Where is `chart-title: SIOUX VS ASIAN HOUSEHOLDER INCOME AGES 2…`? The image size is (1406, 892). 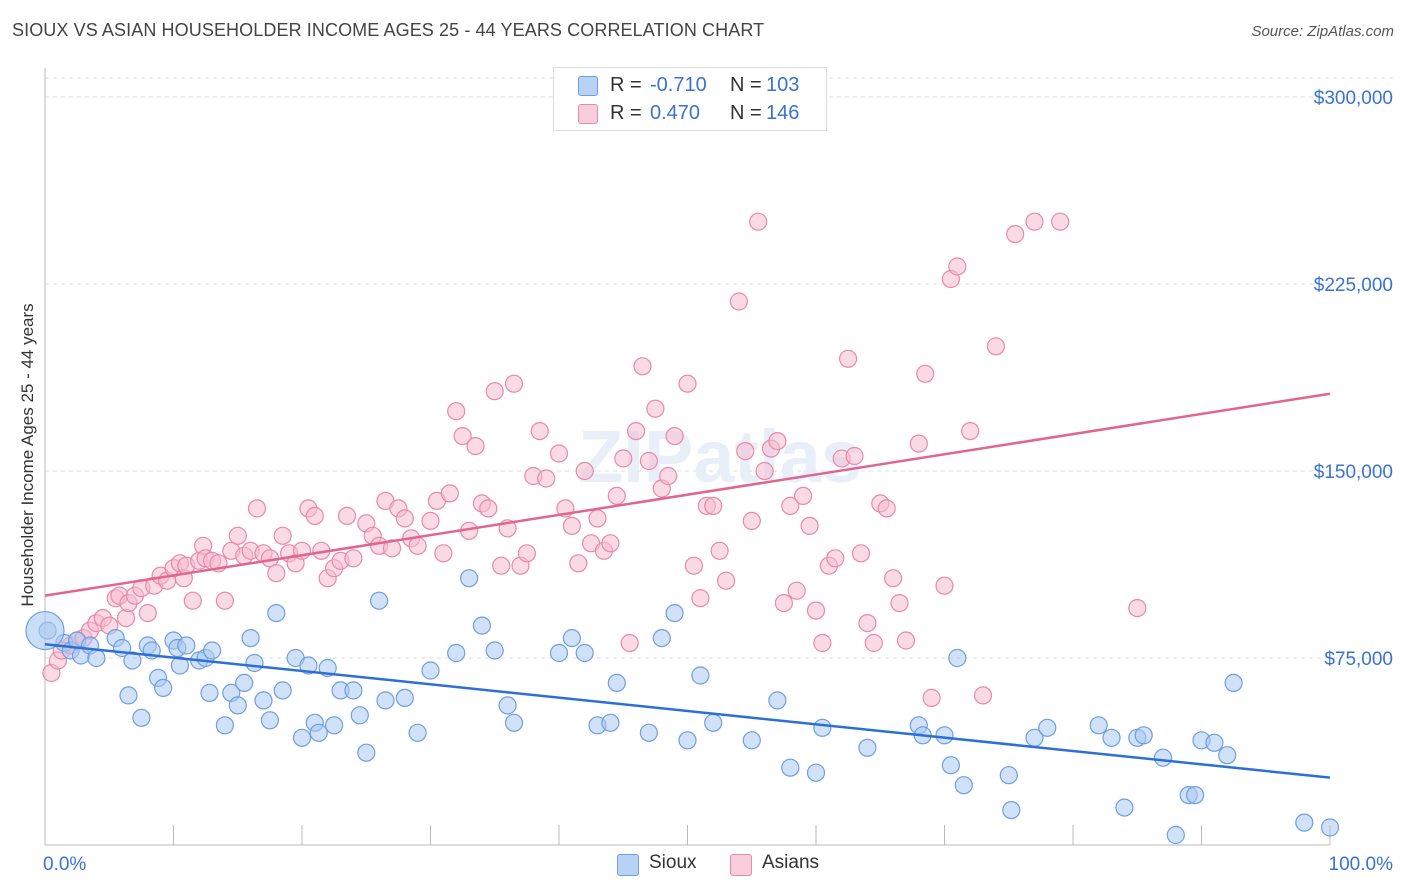 chart-title: SIOUX VS ASIAN HOUSEHOLDER INCOME AGES 2… is located at coordinates (388, 30).